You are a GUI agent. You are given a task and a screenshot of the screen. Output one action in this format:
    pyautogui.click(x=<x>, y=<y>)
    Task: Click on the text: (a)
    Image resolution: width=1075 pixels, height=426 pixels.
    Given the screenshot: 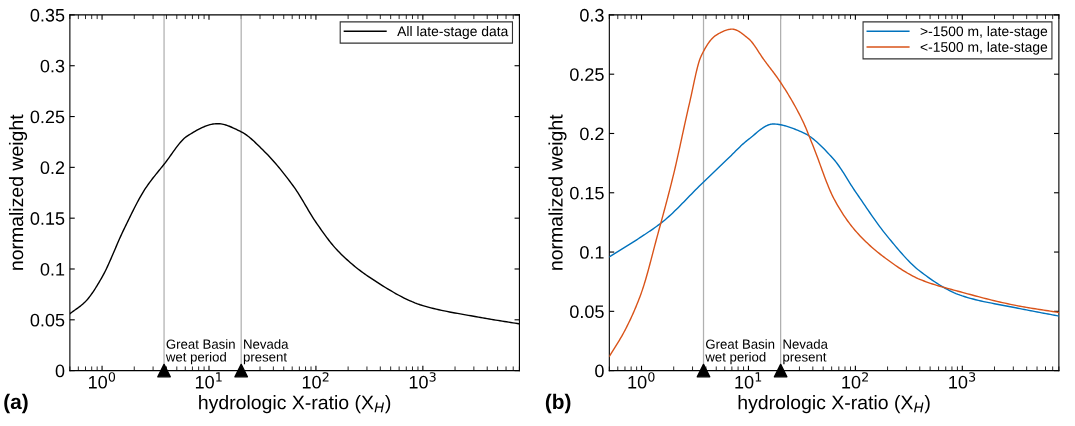 What is the action you would take?
    pyautogui.click(x=16, y=403)
    